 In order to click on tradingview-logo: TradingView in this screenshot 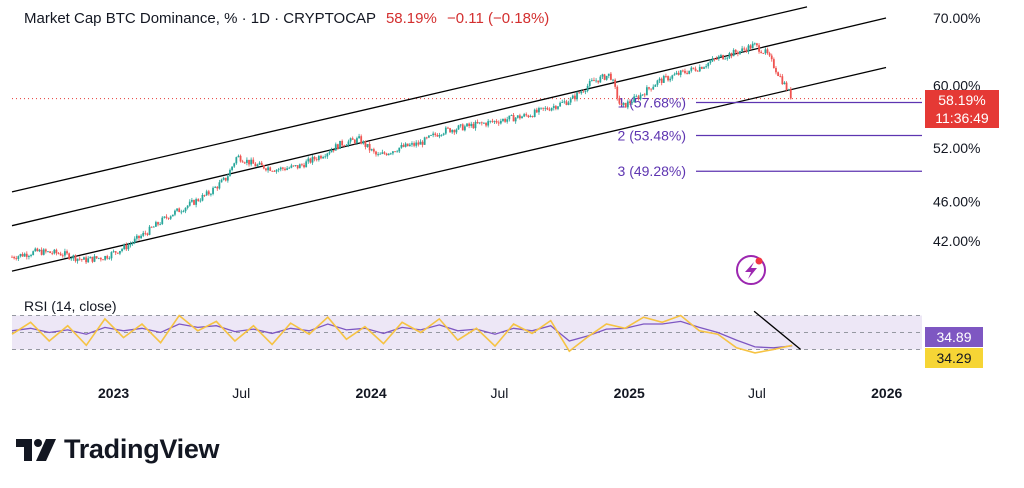, I will do `click(118, 449)`.